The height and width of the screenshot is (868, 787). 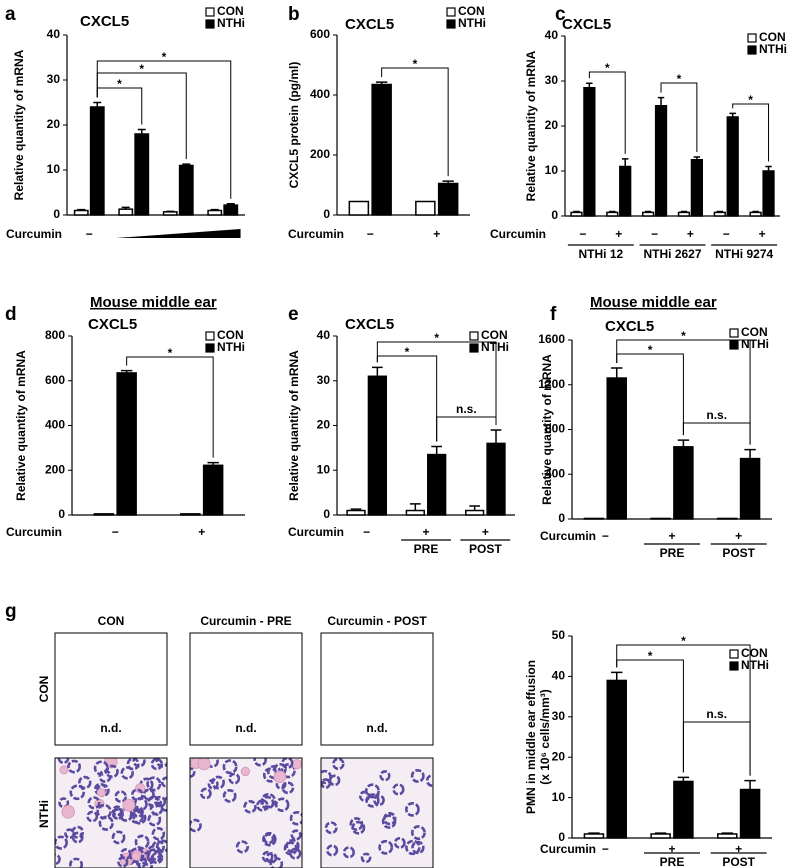 What do you see at coordinates (55, 380) in the screenshot?
I see `y-tick-label: 600` at bounding box center [55, 380].